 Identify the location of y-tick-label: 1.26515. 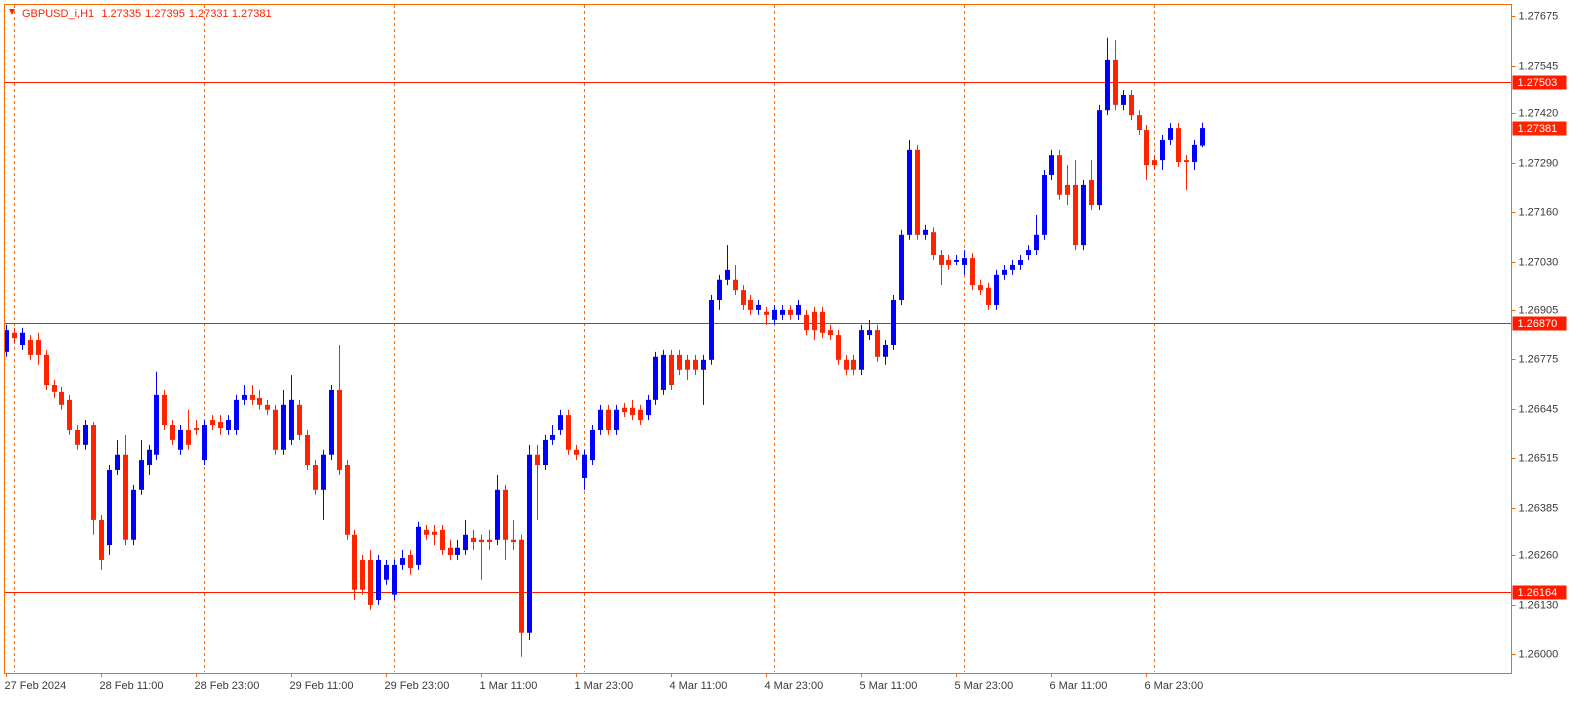
(1539, 458).